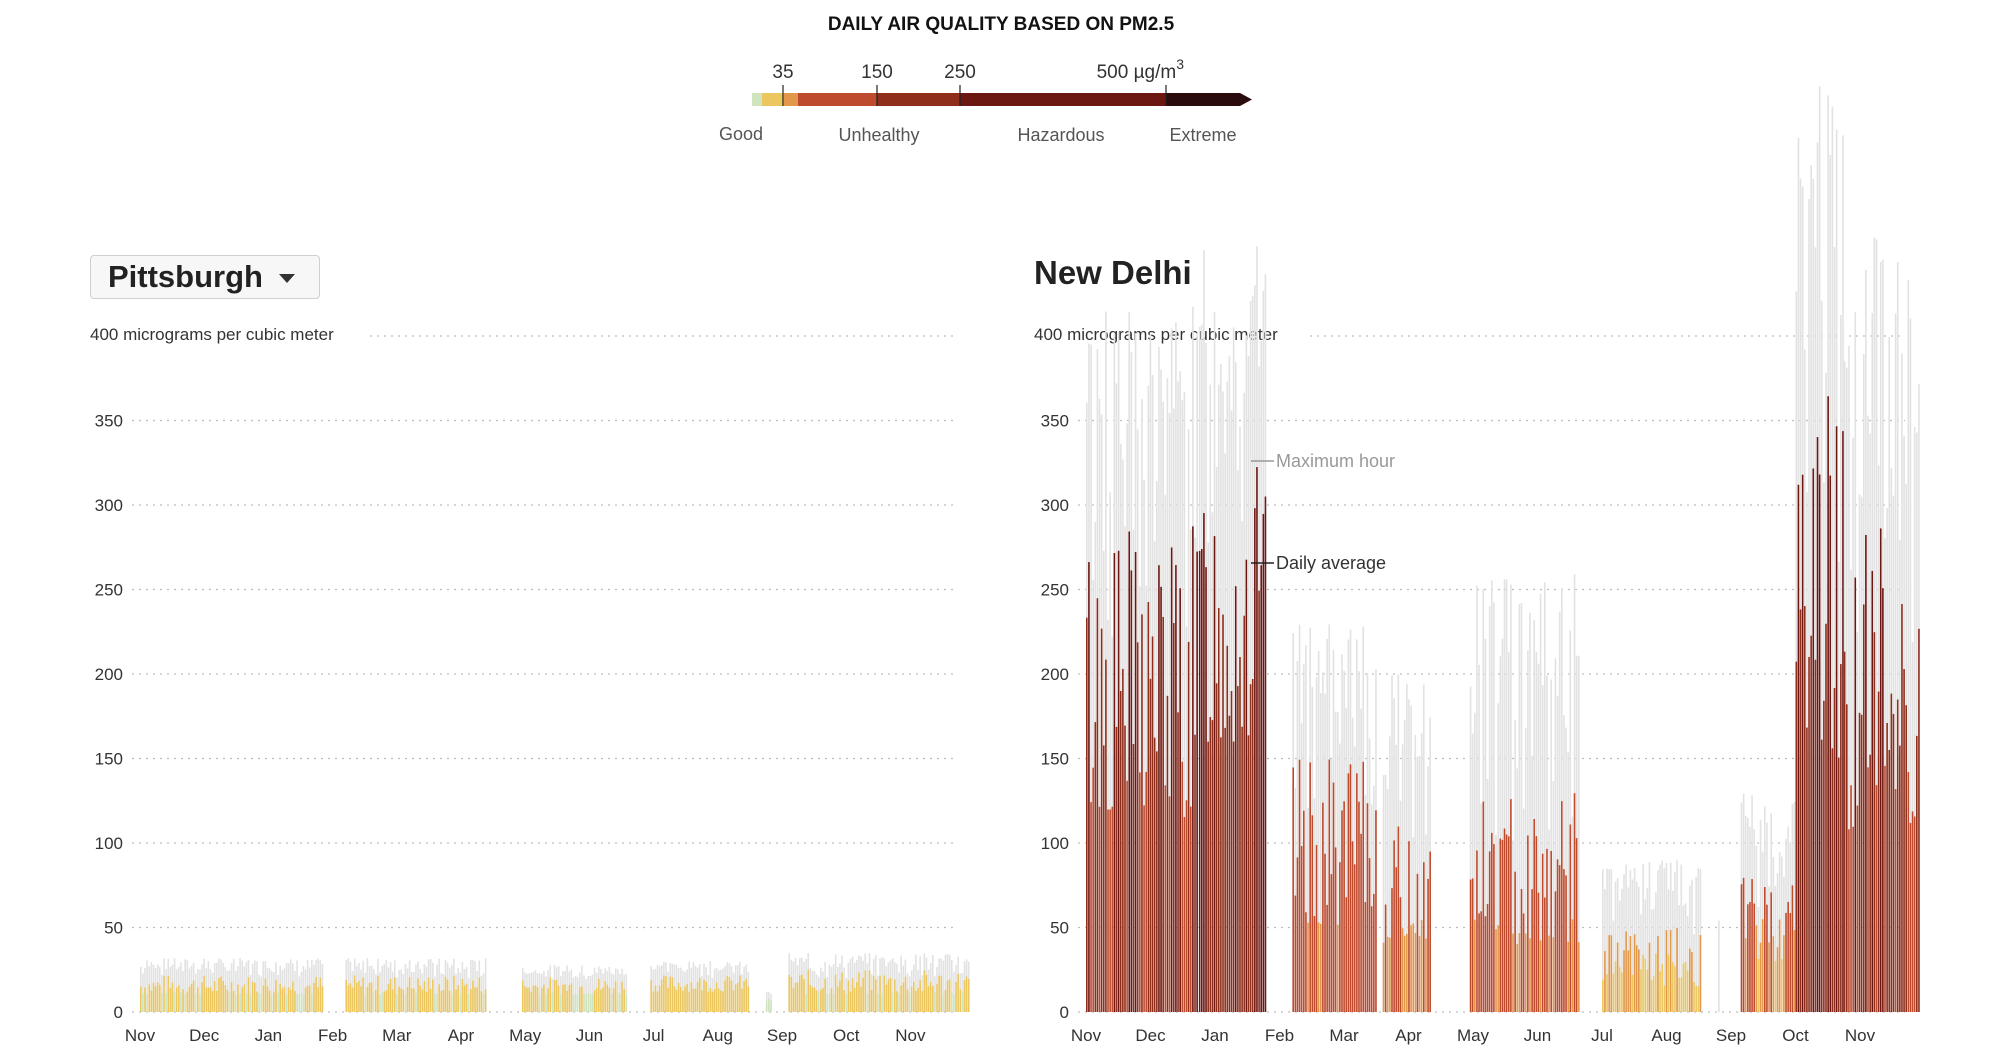  What do you see at coordinates (332, 1035) in the screenshot?
I see `pittsburgh-x-tick-feb-3: Feb` at bounding box center [332, 1035].